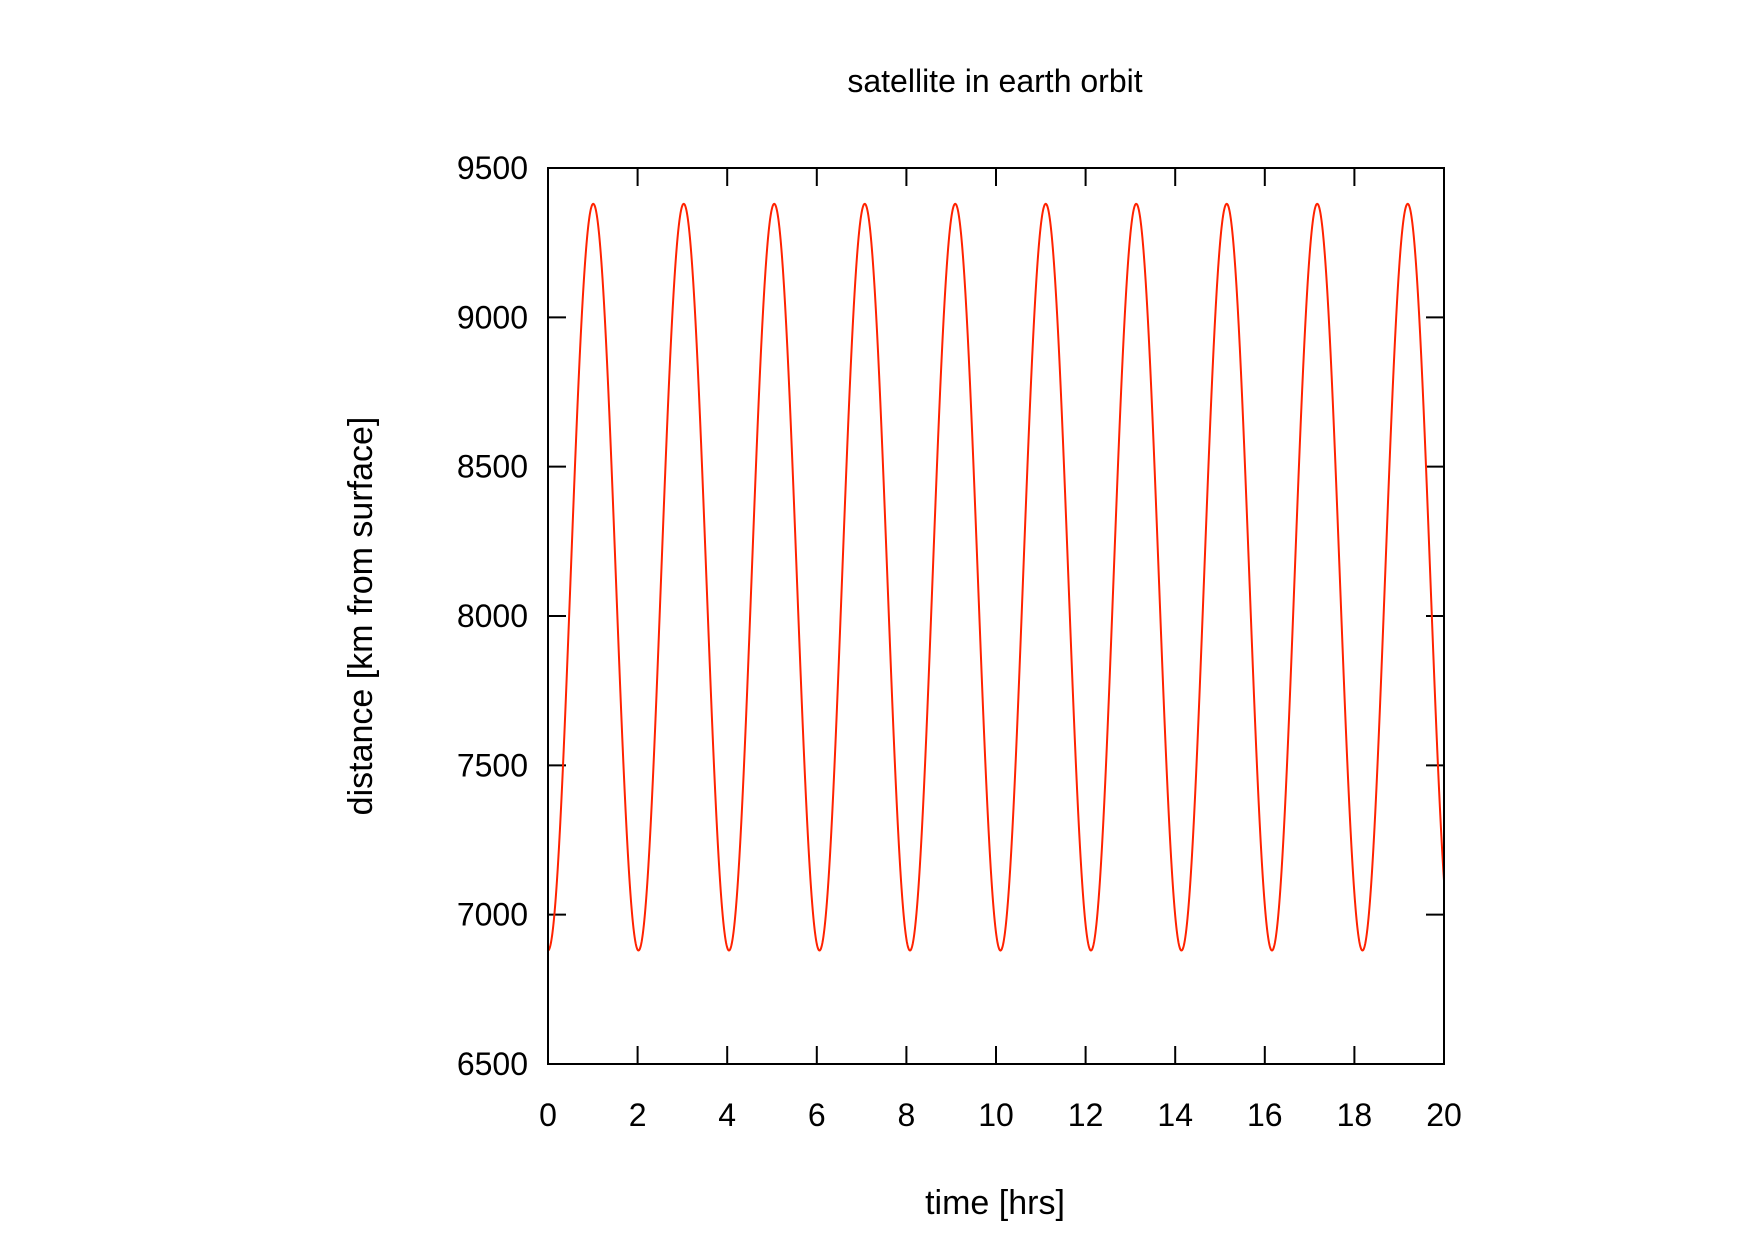  I want to click on y-tick-label: 6500, so click(492, 1064).